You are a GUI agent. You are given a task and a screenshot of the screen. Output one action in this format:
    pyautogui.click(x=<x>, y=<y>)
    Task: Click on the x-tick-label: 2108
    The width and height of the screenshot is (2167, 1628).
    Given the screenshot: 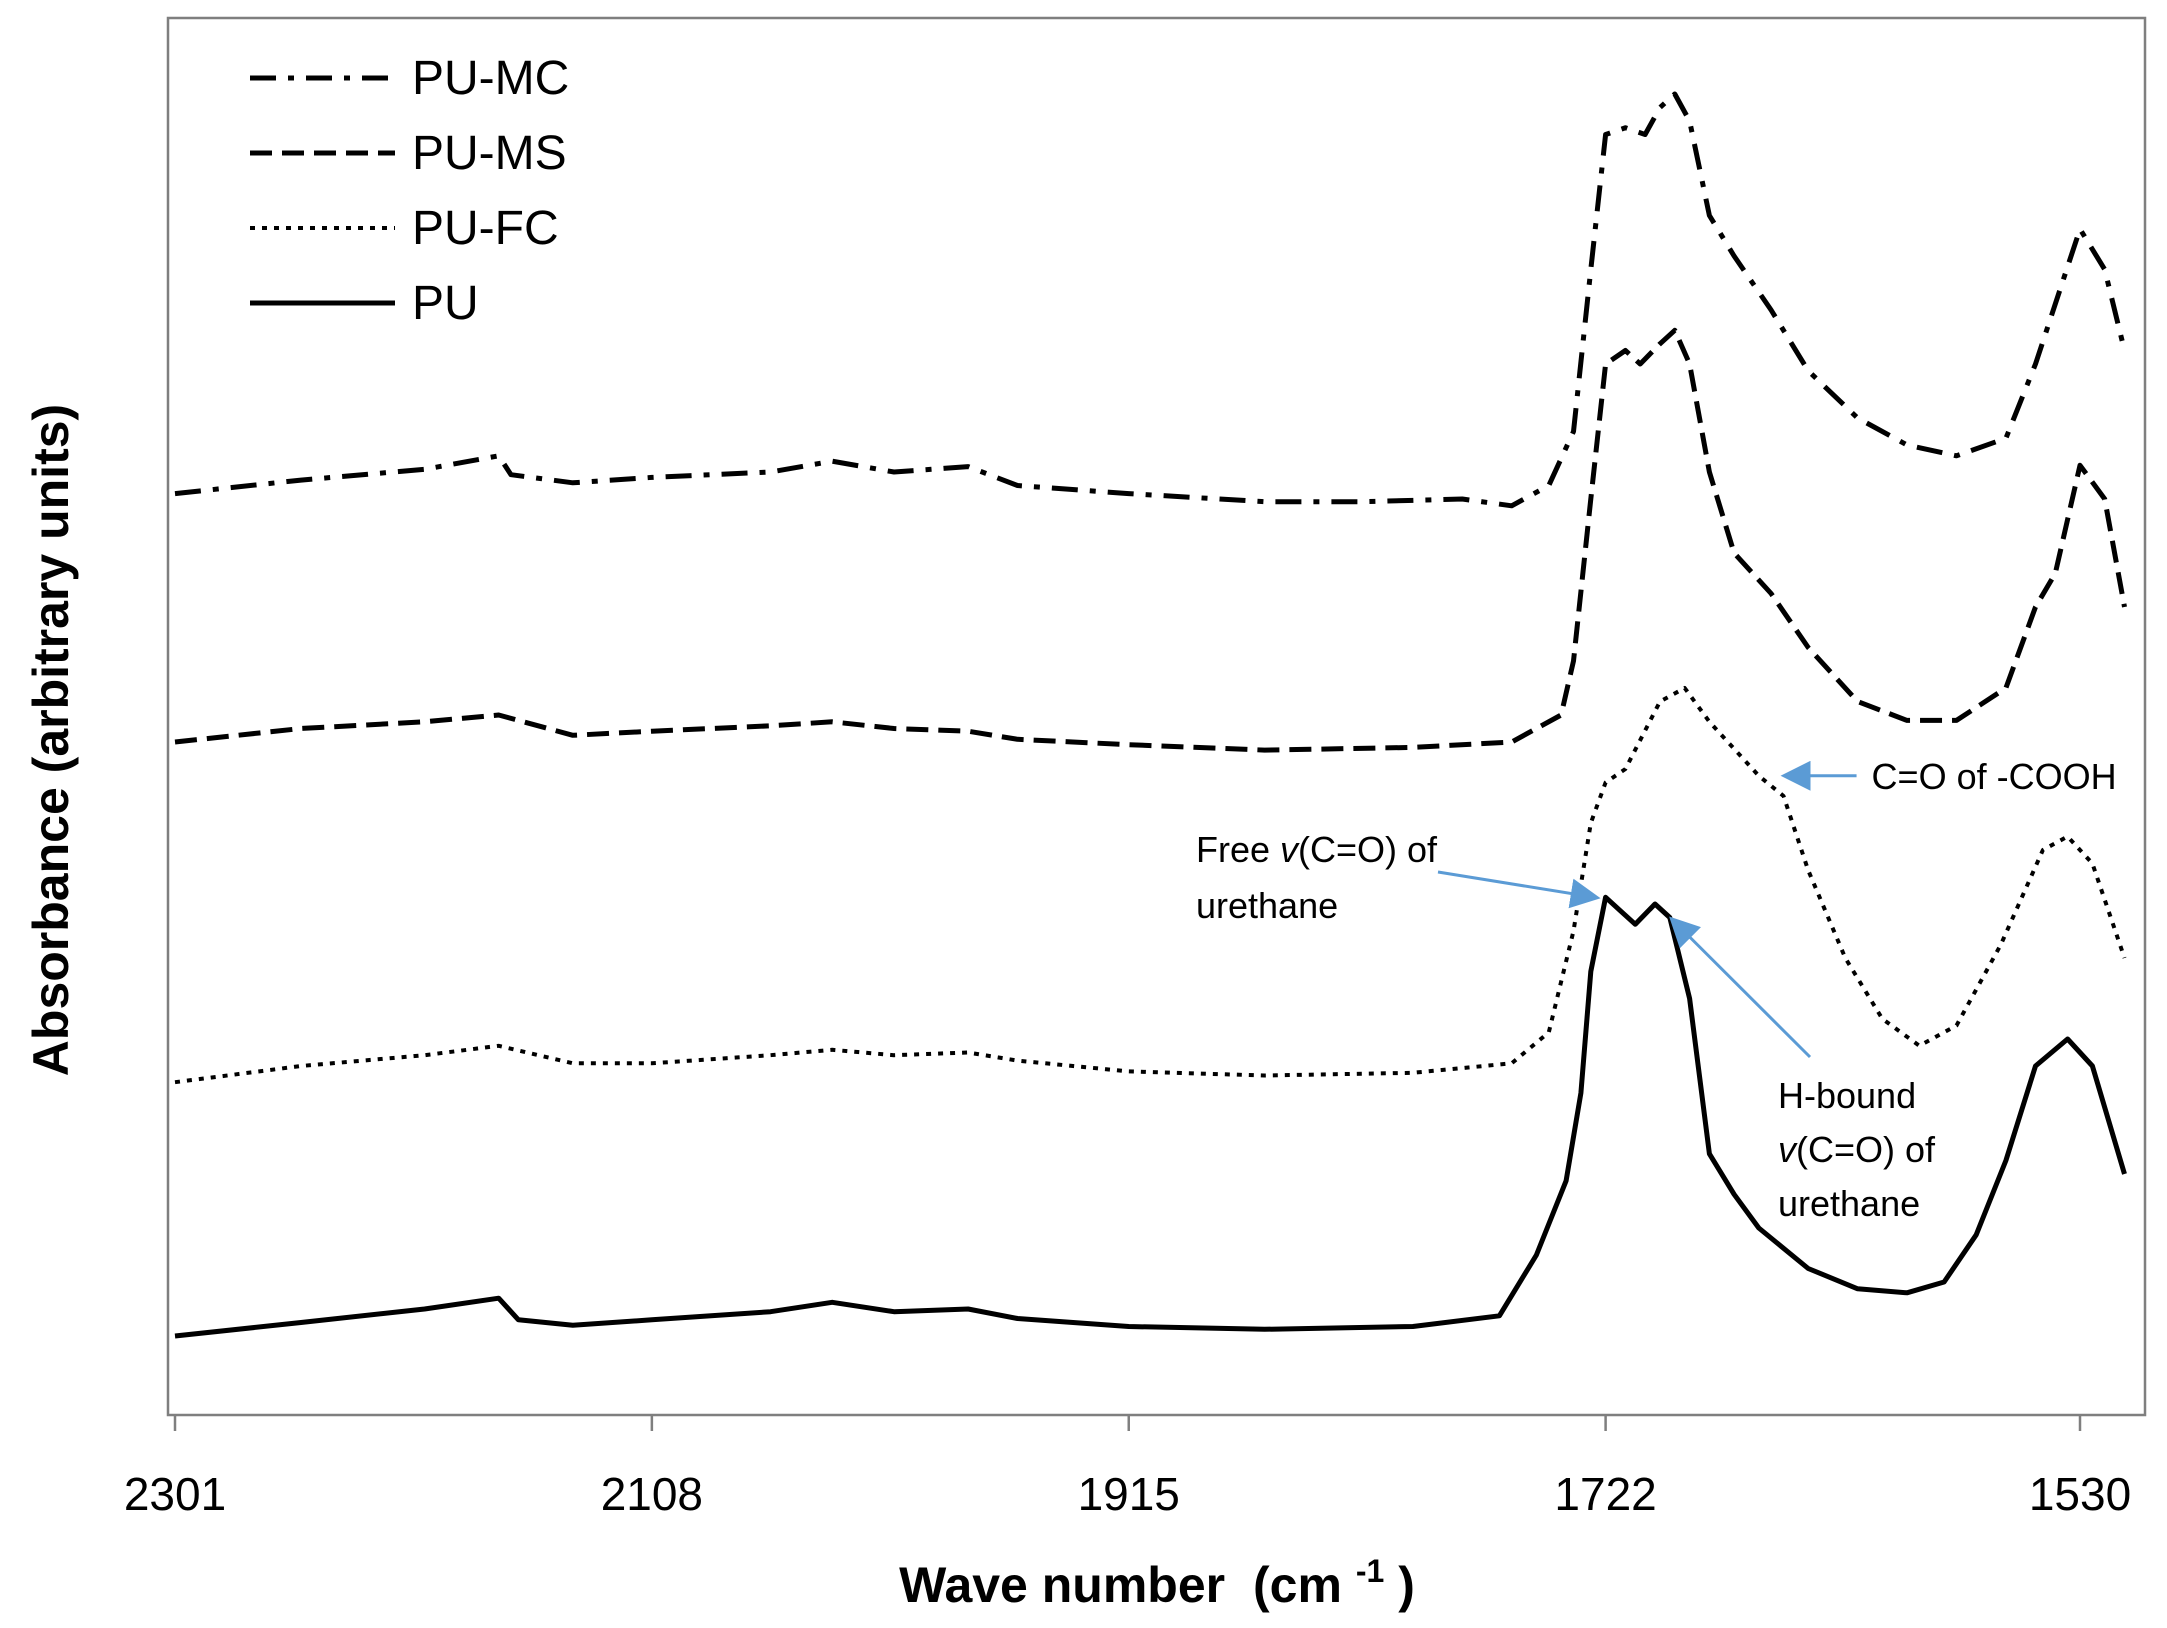 What is the action you would take?
    pyautogui.click(x=652, y=1494)
    